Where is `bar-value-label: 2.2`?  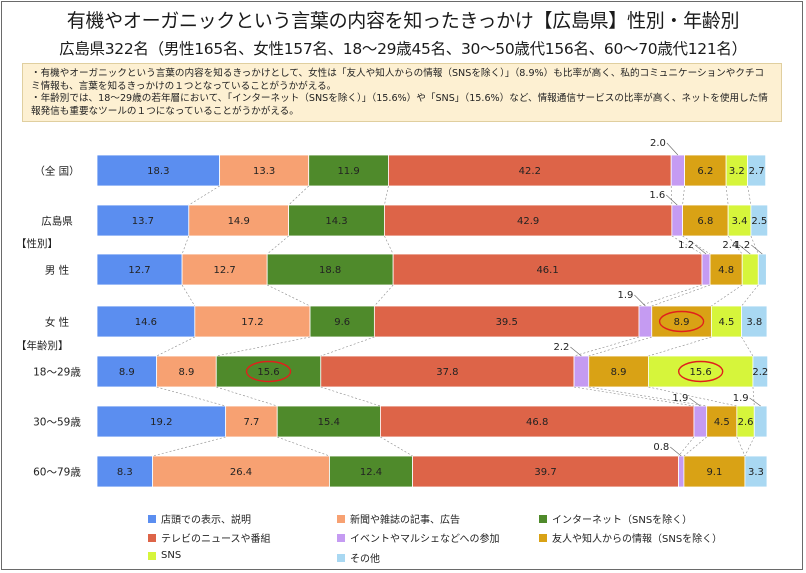 bar-value-label: 2.2 is located at coordinates (760, 372).